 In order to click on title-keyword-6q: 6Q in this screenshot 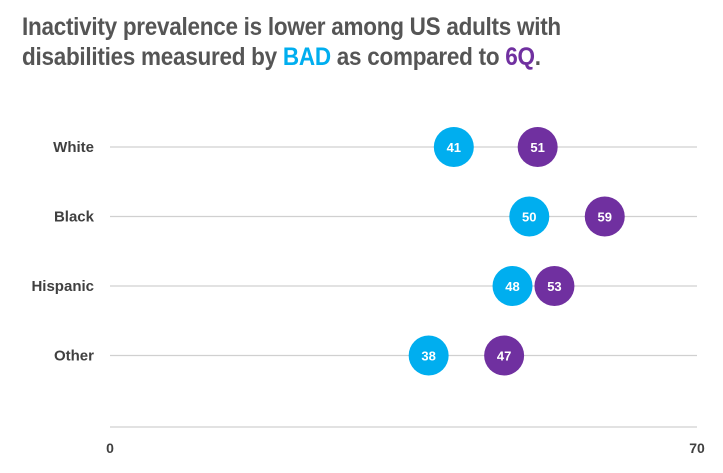, I will do `click(520, 57)`.